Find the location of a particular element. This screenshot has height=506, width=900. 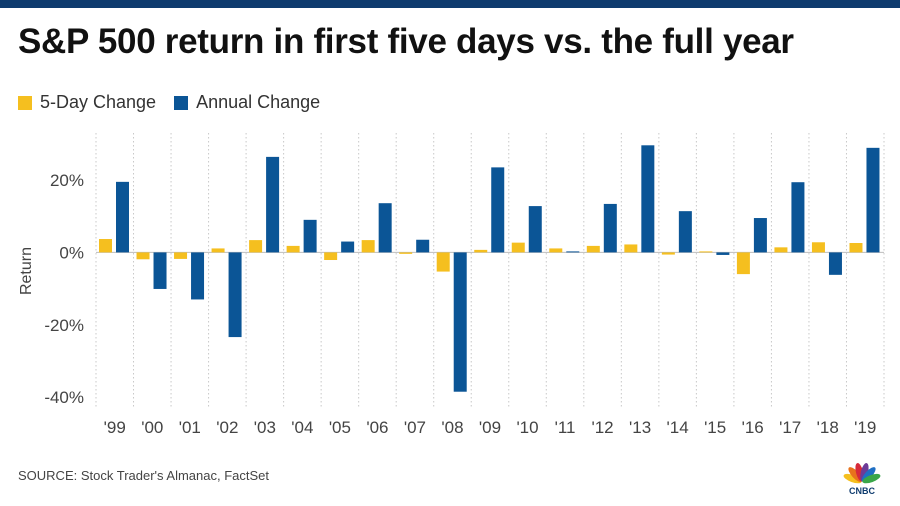

legend: 5-Day Change Annual Change is located at coordinates (178, 102).